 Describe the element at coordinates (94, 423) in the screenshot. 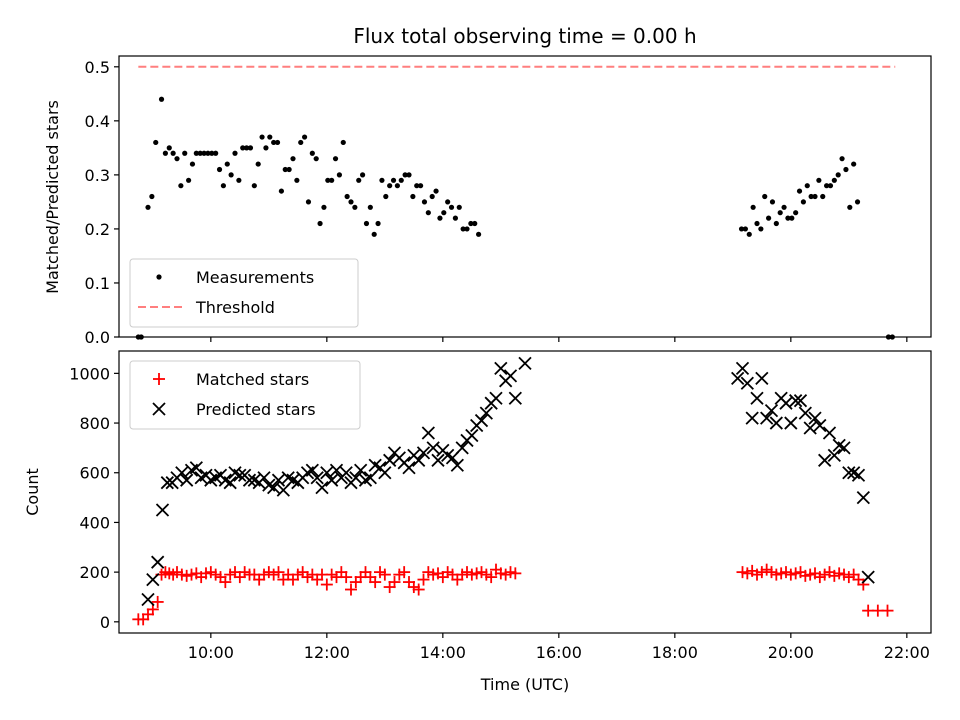

I see `y-tick-label: 800` at that location.